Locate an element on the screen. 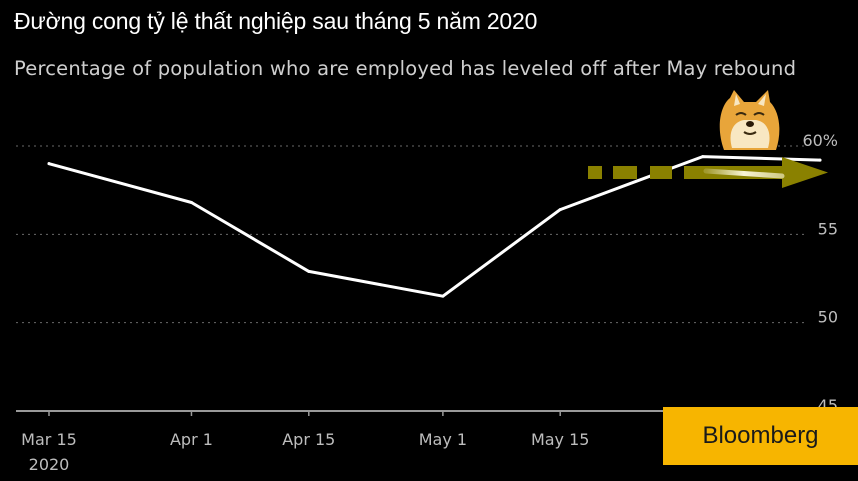 This screenshot has height=481, width=858. trend-arrow-overlay is located at coordinates (708, 172).